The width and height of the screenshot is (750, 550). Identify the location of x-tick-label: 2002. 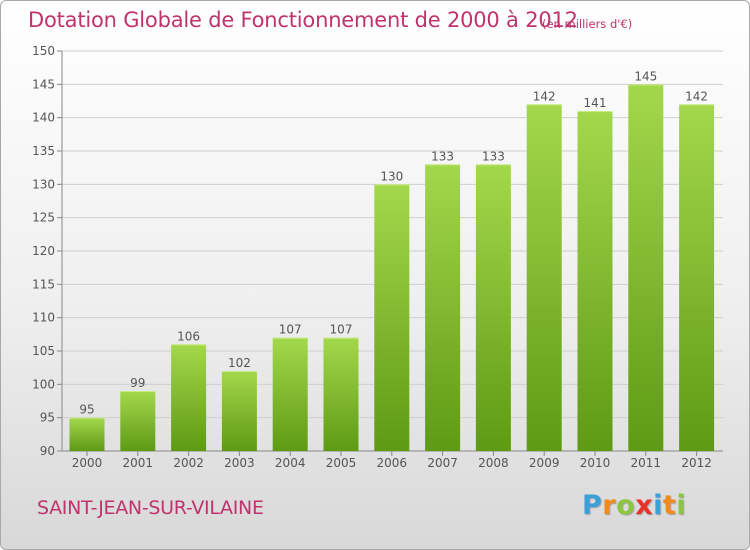
(188, 463).